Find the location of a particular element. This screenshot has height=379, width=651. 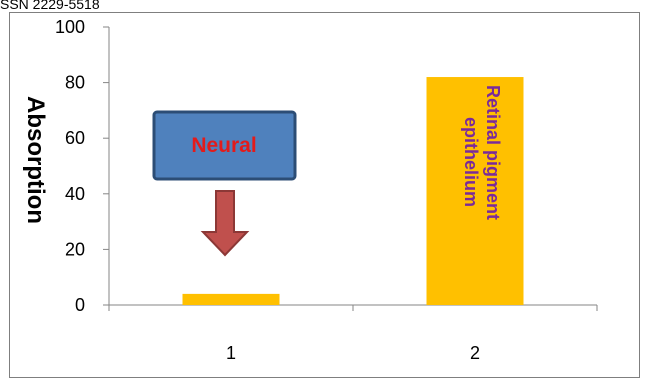

x-tick-label: 1 is located at coordinates (231, 353).